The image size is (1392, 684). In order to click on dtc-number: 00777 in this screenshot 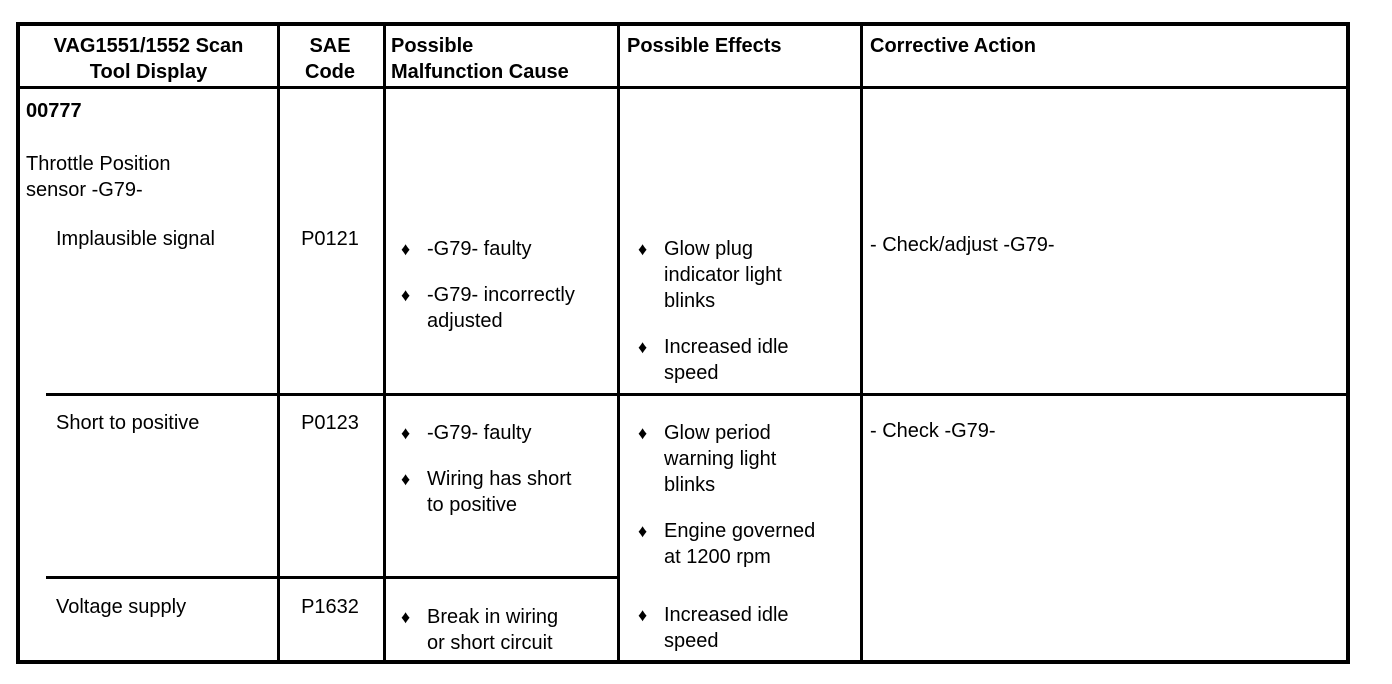, I will do `click(54, 111)`.